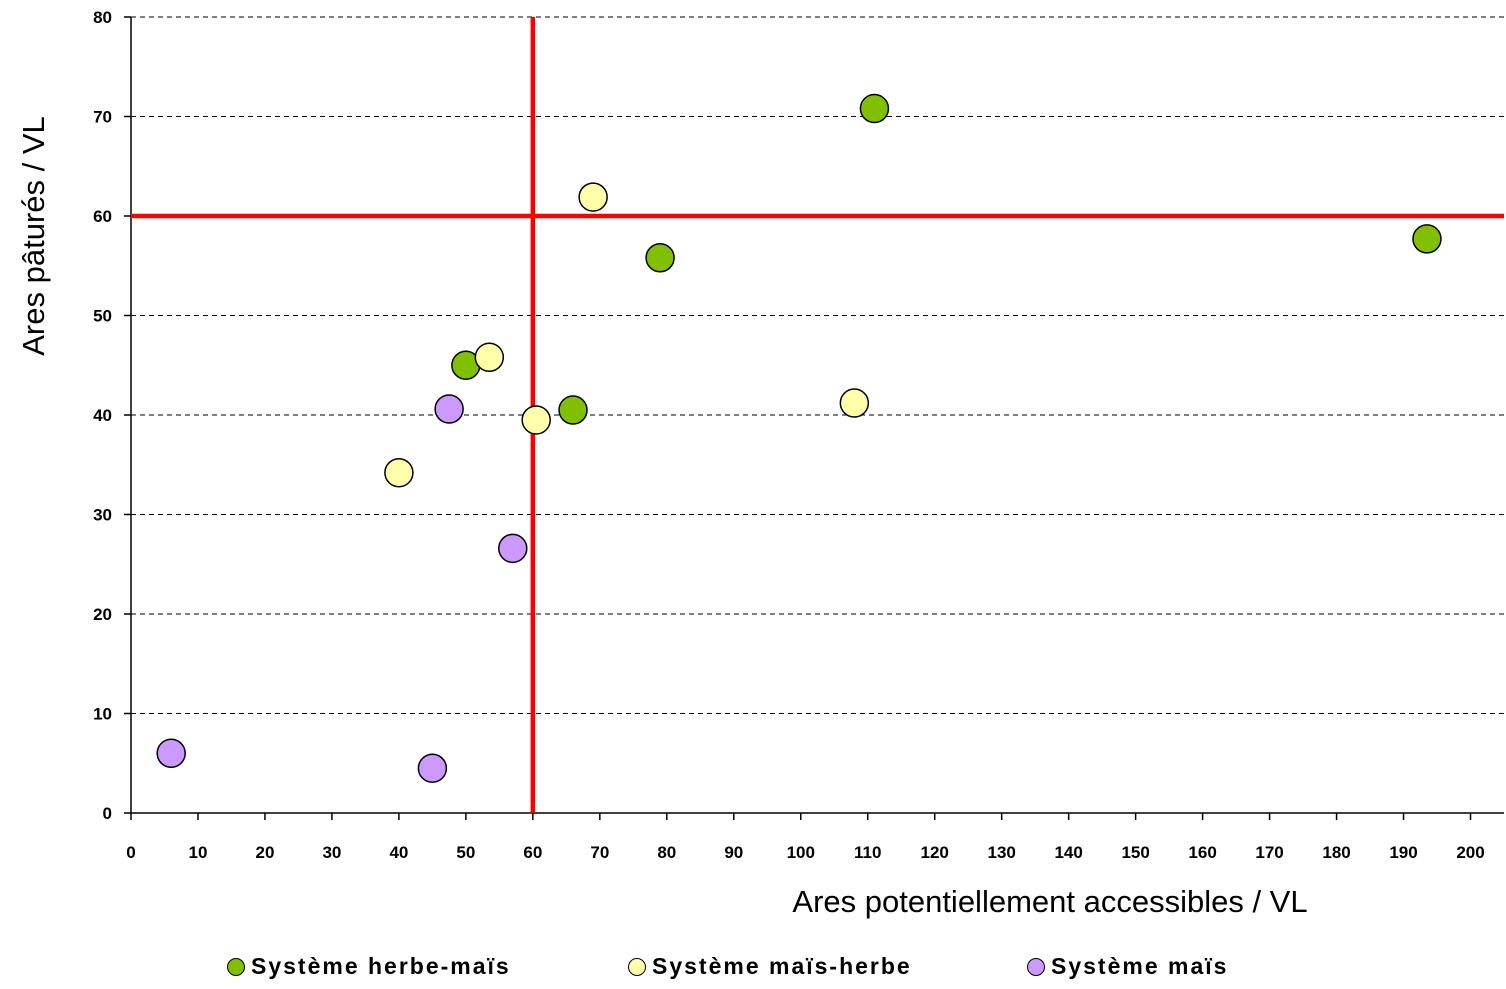 This screenshot has width=1506, height=989. I want to click on x-tick-label: 70, so click(599, 852).